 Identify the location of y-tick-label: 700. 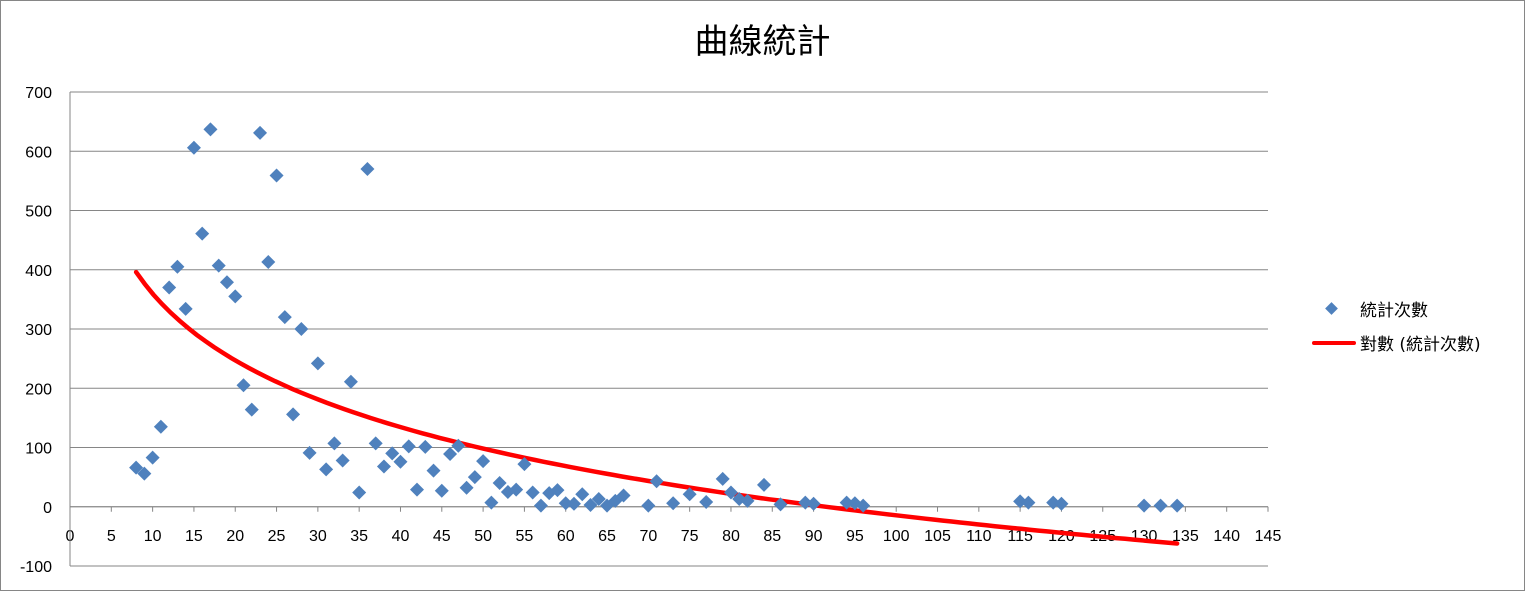
(38, 93).